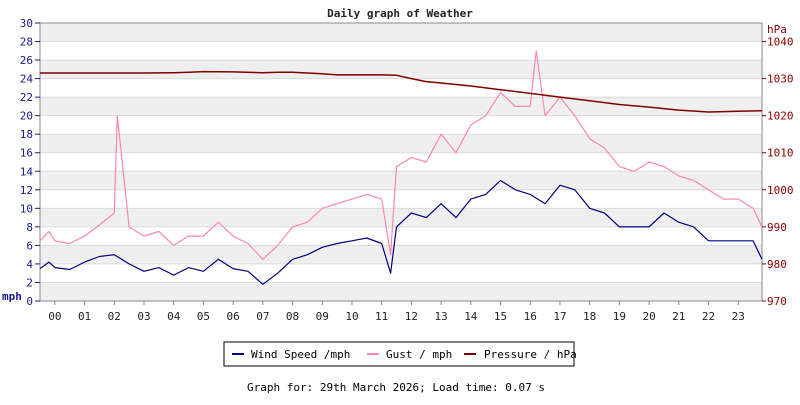  What do you see at coordinates (500, 316) in the screenshot?
I see `x-tick-label: 15` at bounding box center [500, 316].